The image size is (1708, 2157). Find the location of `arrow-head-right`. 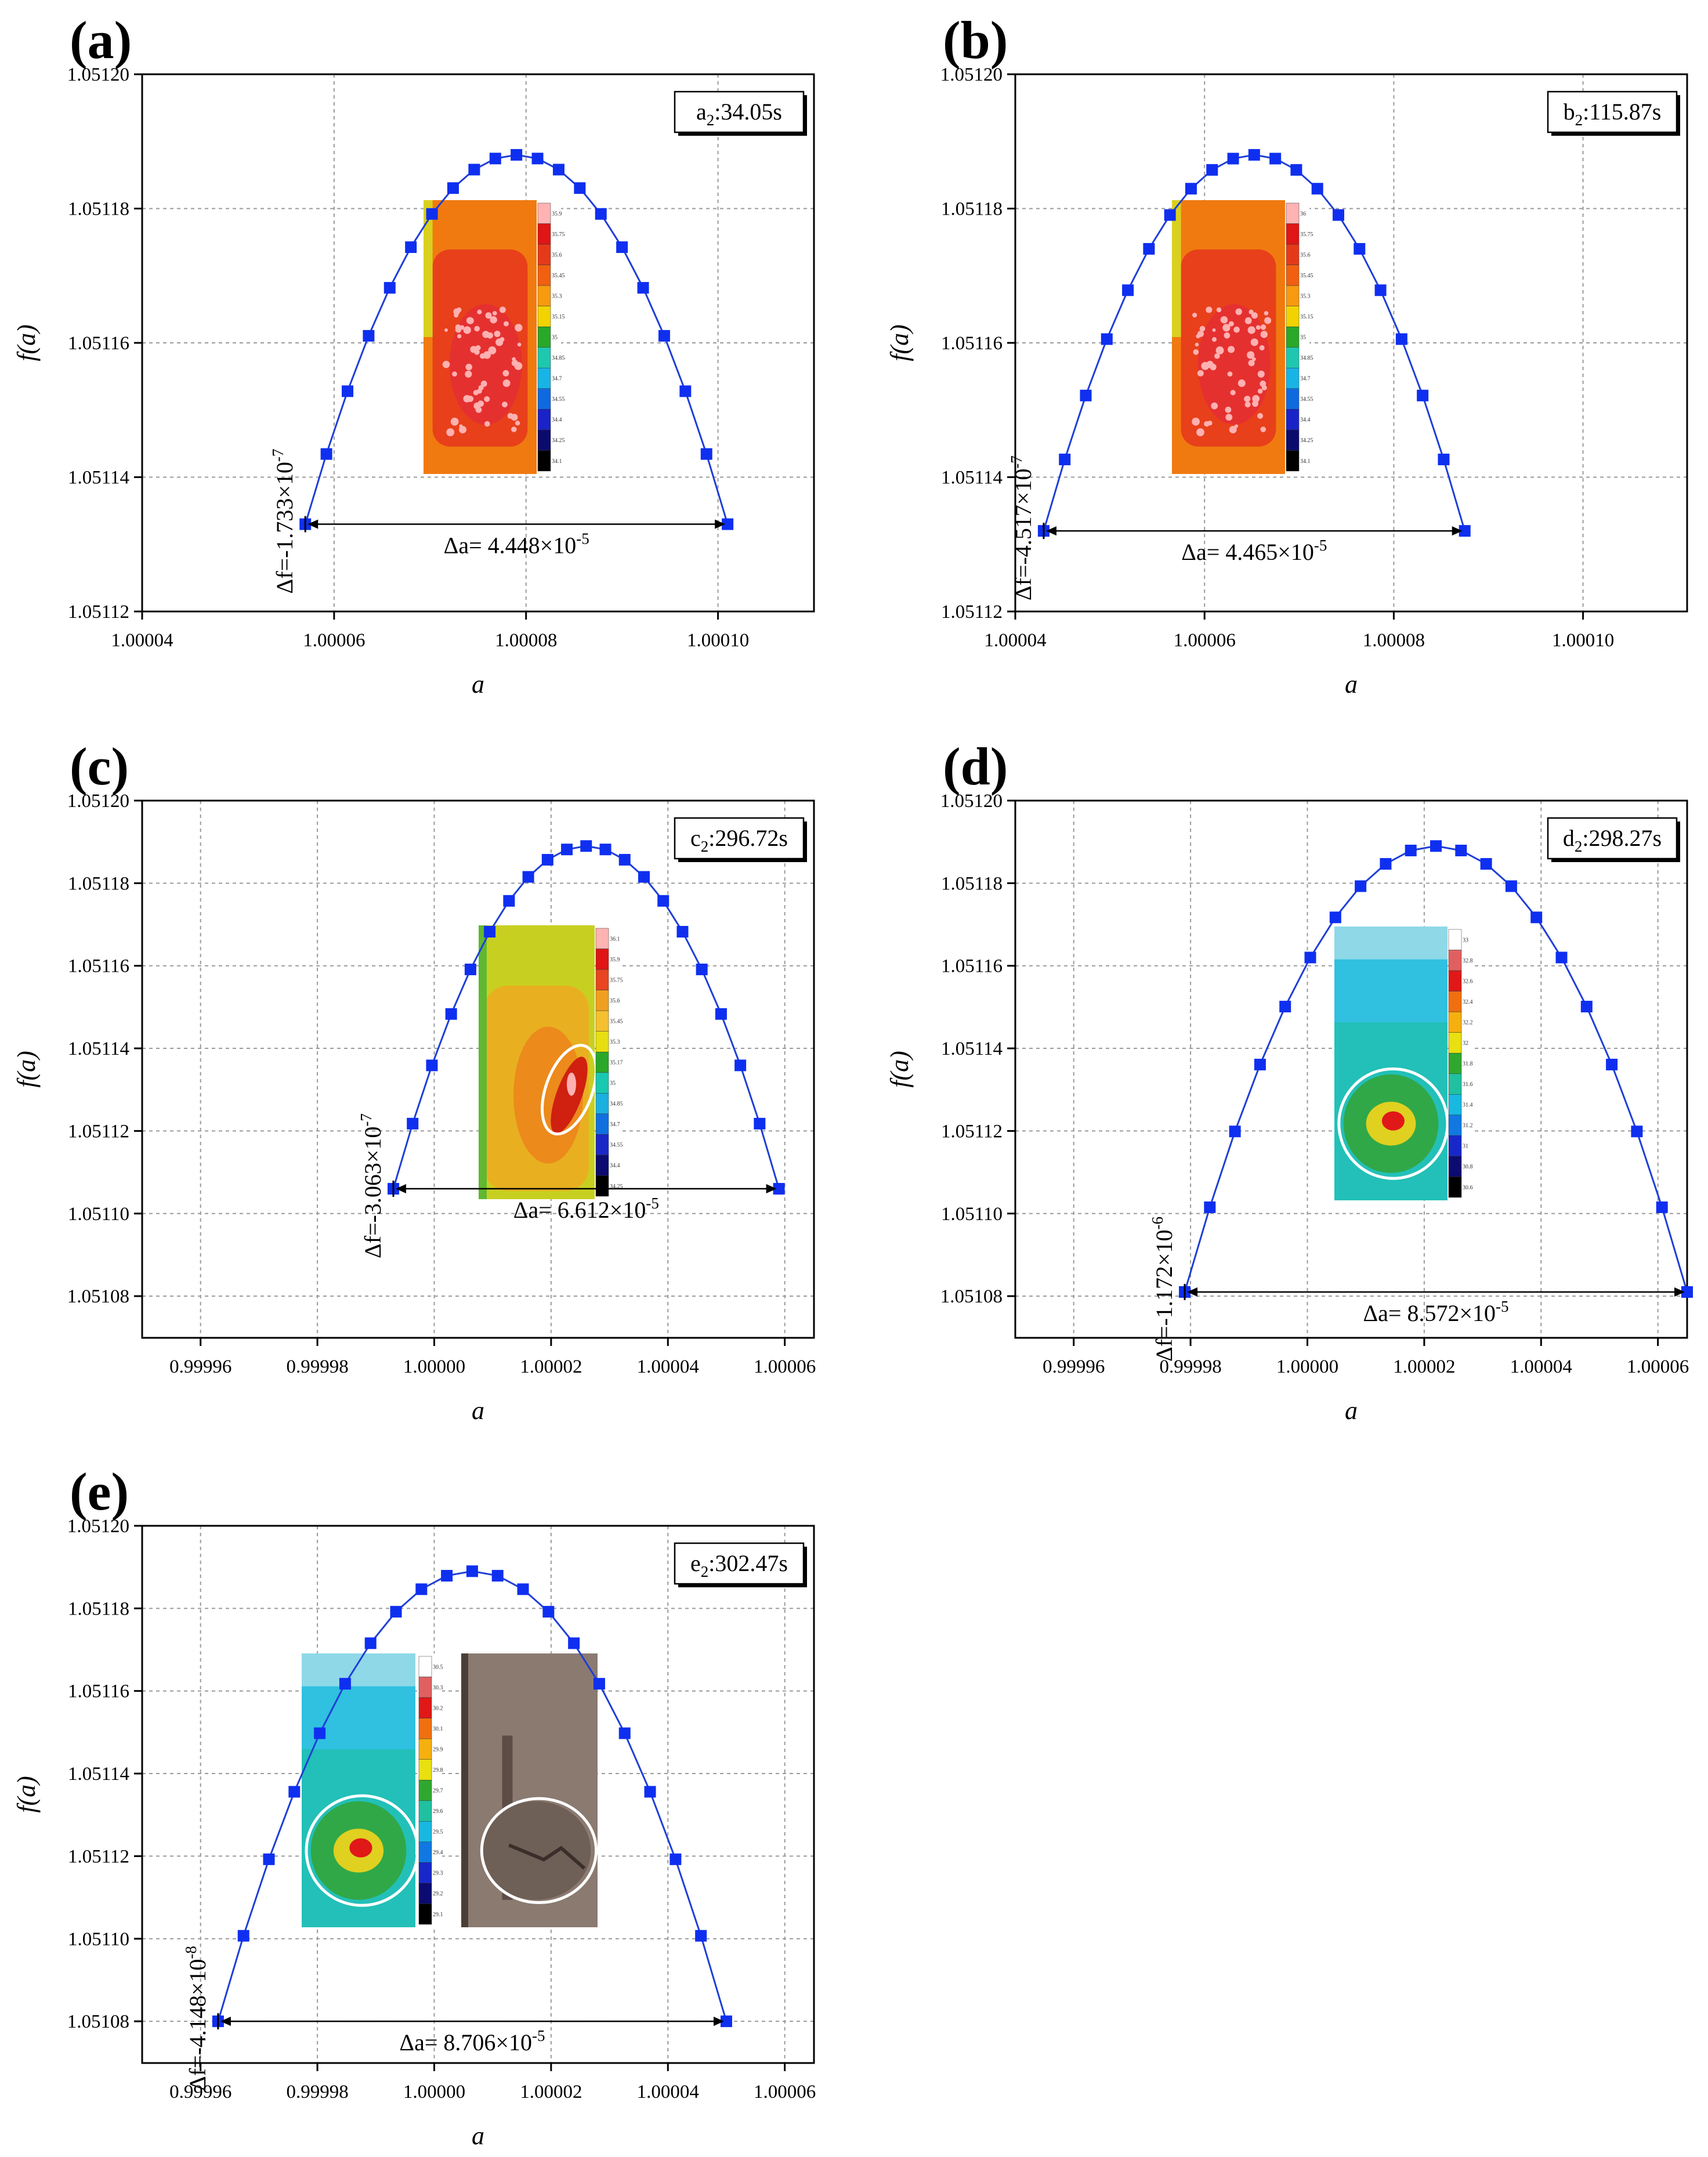

arrow-head-right is located at coordinates (720, 524).